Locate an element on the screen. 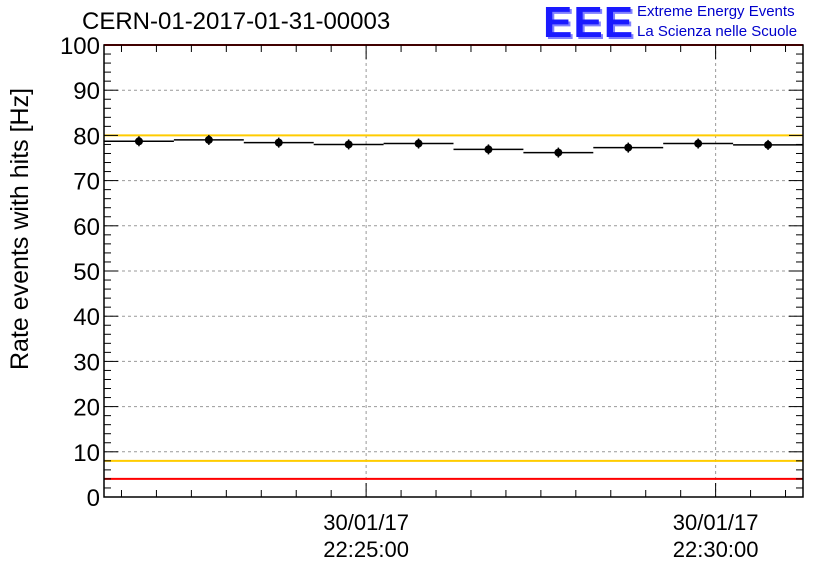  y-tick-label: 20 is located at coordinates (86, 408).